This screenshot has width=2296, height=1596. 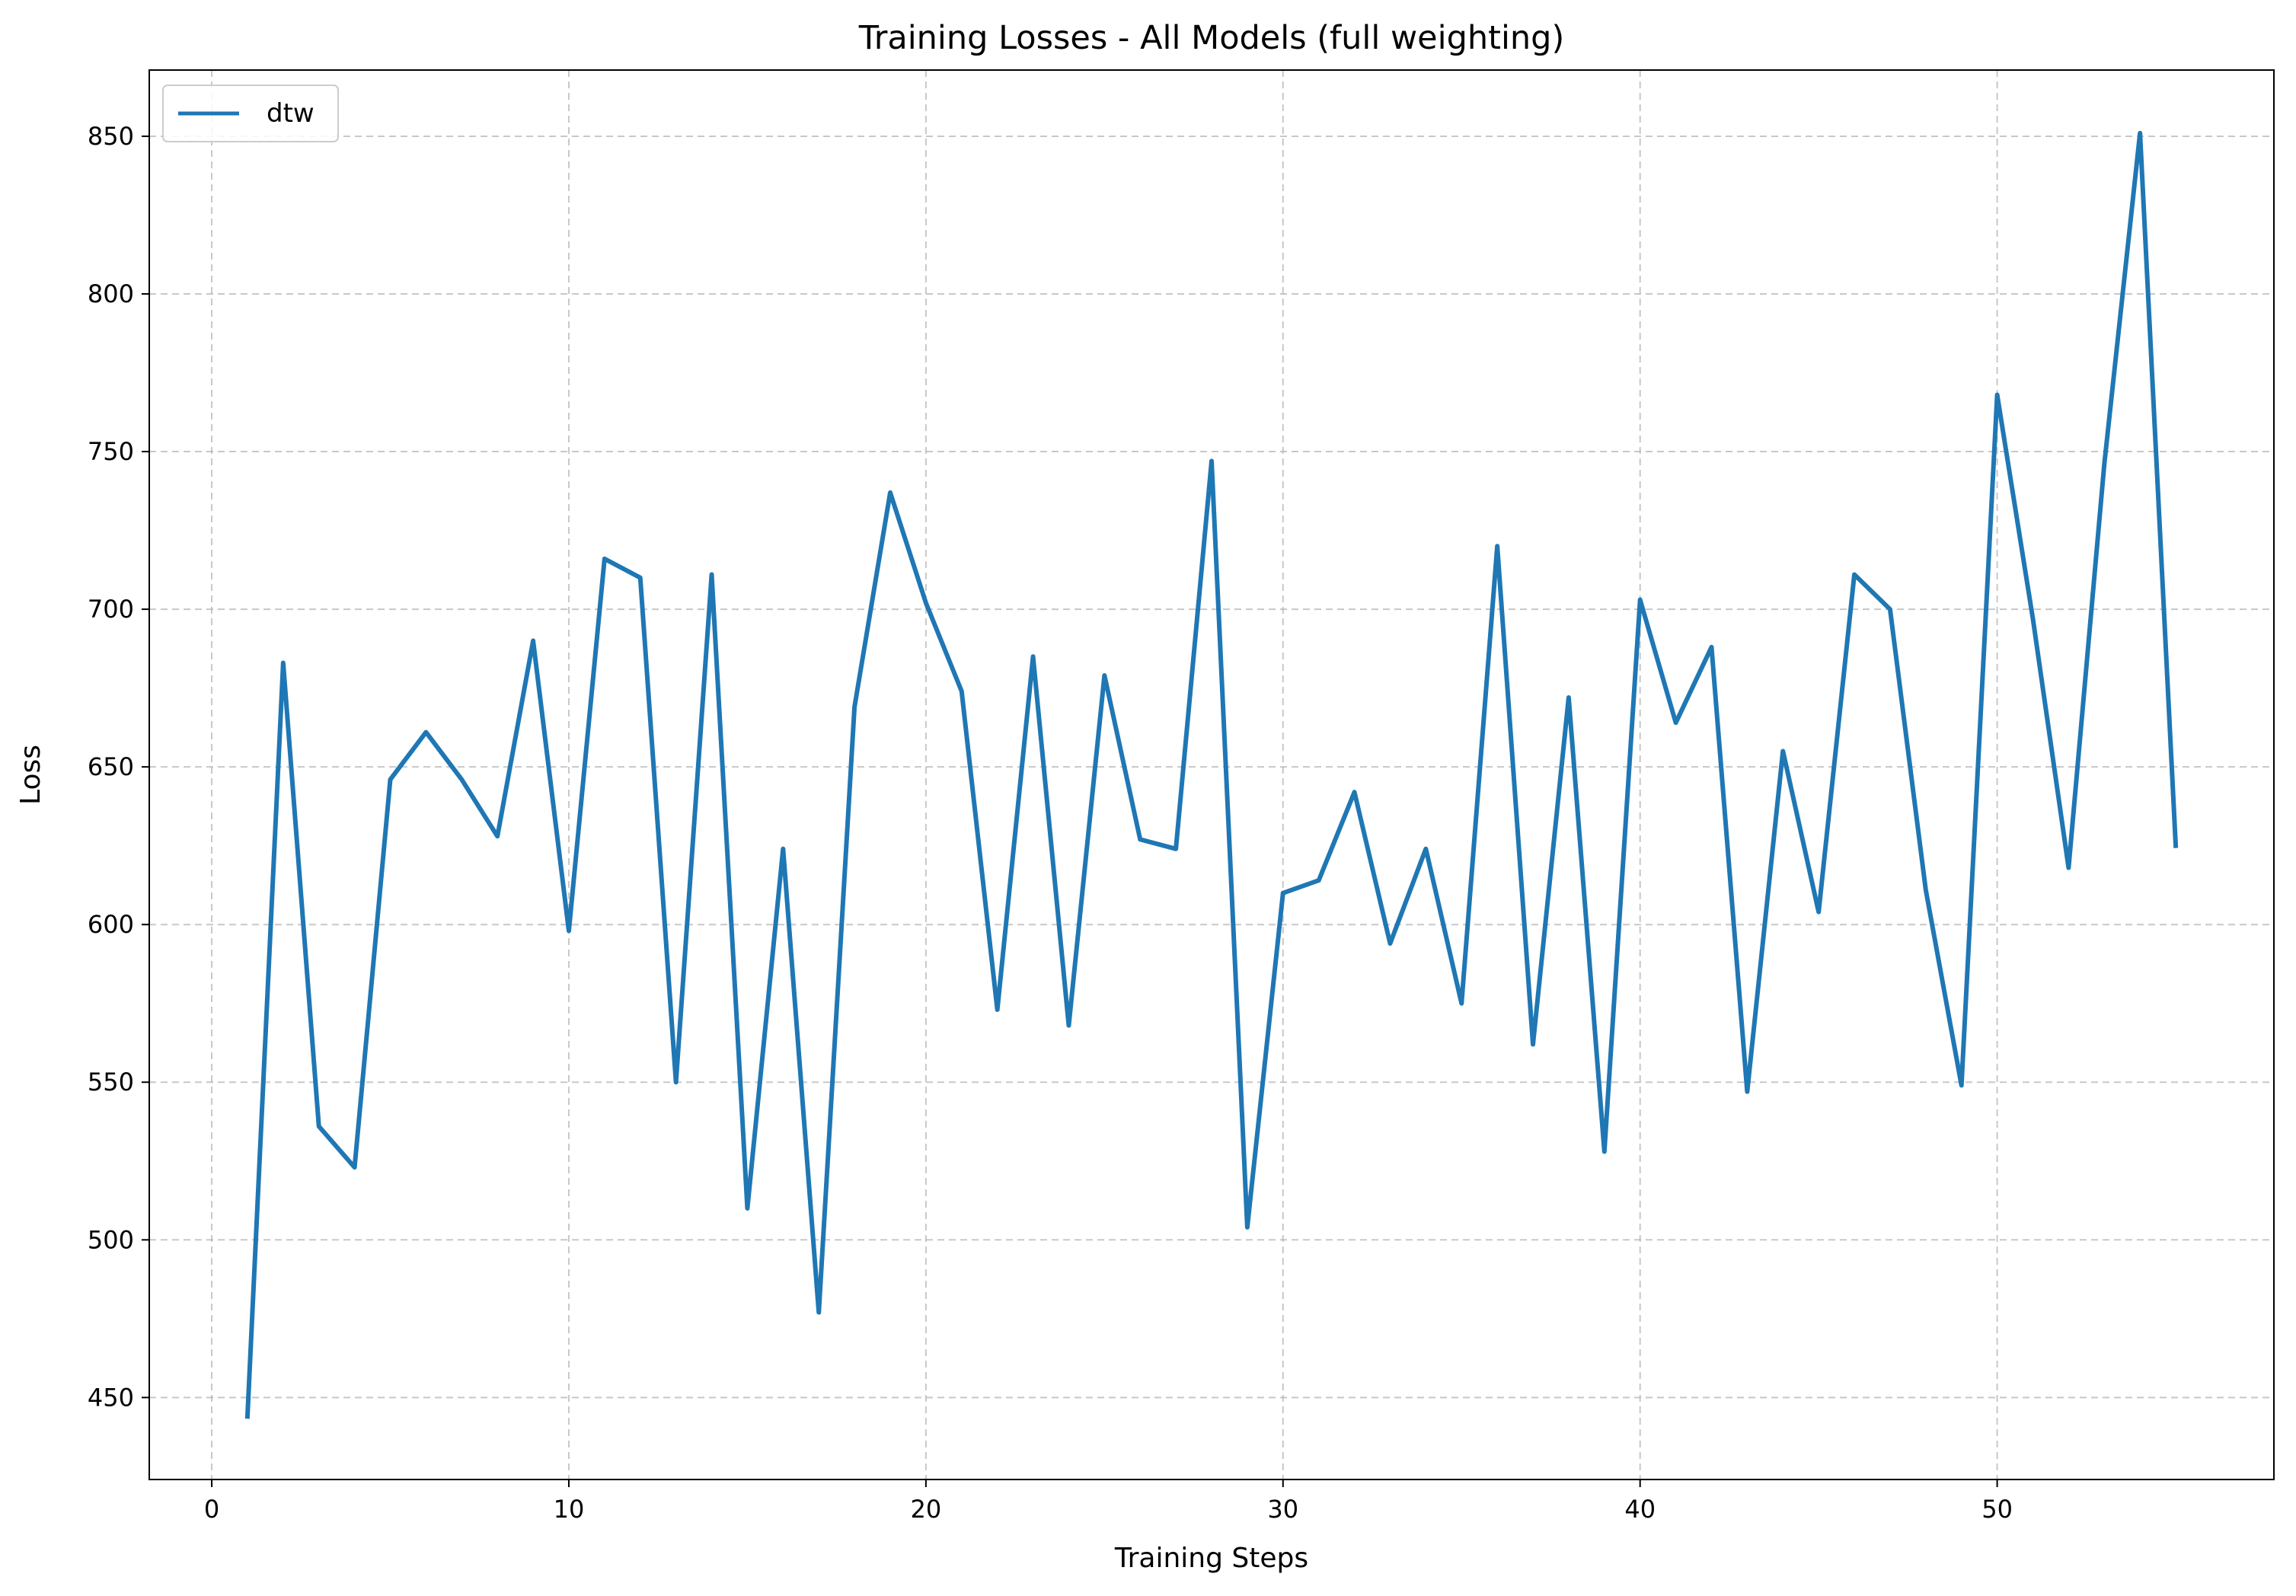 I want to click on x-tick-label: 30, so click(x=1282, y=1509).